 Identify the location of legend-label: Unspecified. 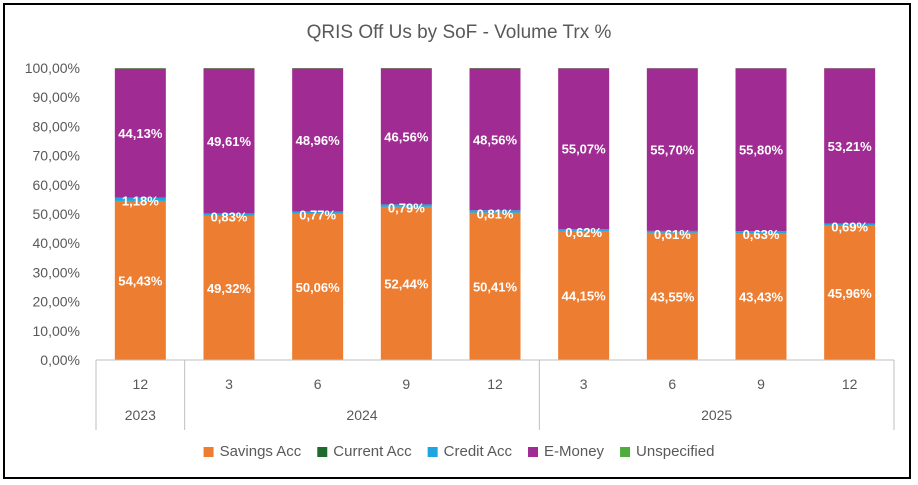
(675, 451).